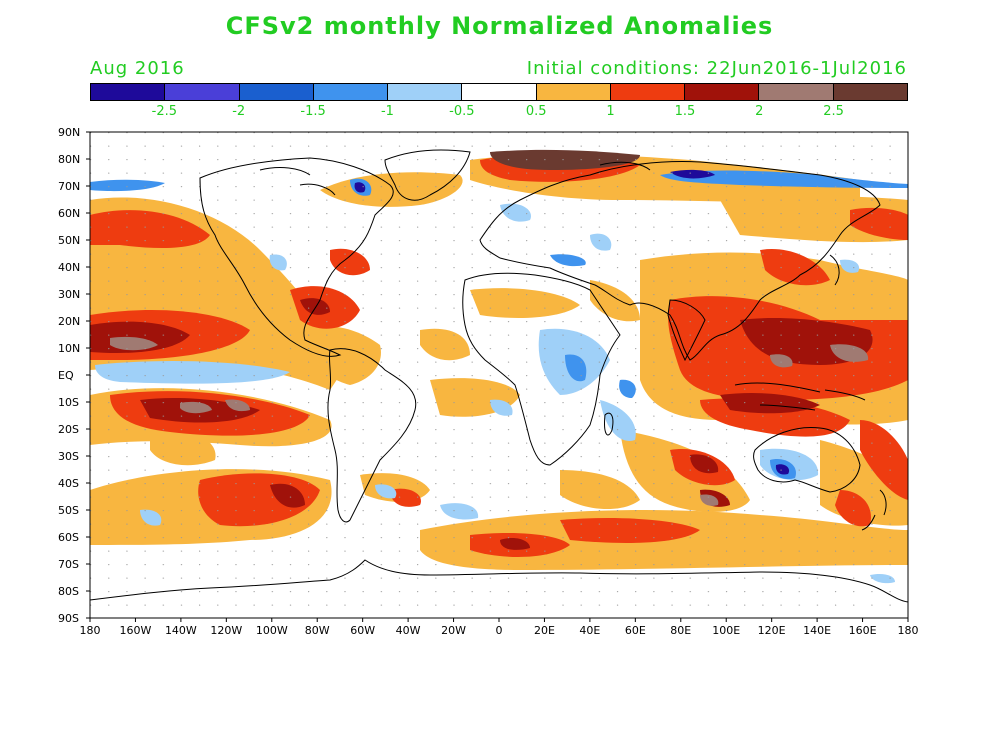 This screenshot has height=750, width=999. What do you see at coordinates (164, 111) in the screenshot?
I see `legend-tick-label: -2.5` at bounding box center [164, 111].